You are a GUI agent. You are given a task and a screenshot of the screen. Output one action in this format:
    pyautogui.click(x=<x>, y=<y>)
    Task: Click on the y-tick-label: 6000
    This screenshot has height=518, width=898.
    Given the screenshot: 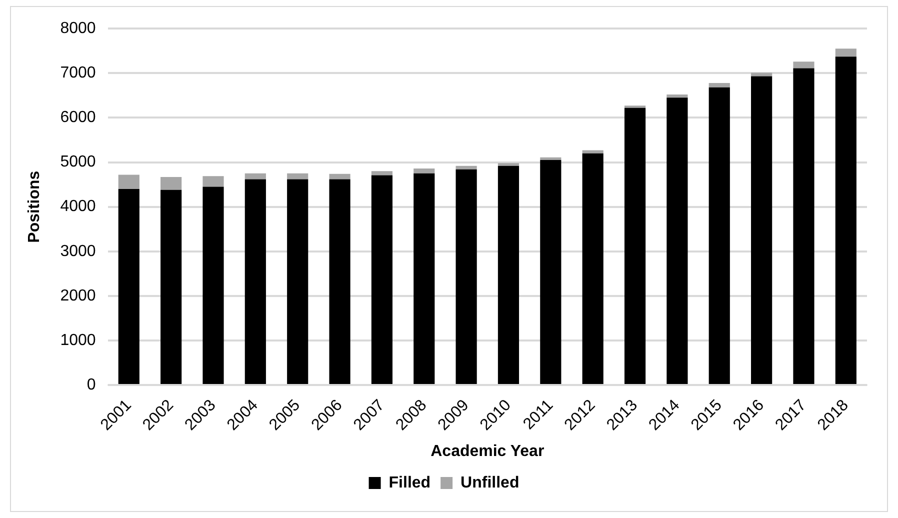 What is the action you would take?
    pyautogui.click(x=78, y=117)
    